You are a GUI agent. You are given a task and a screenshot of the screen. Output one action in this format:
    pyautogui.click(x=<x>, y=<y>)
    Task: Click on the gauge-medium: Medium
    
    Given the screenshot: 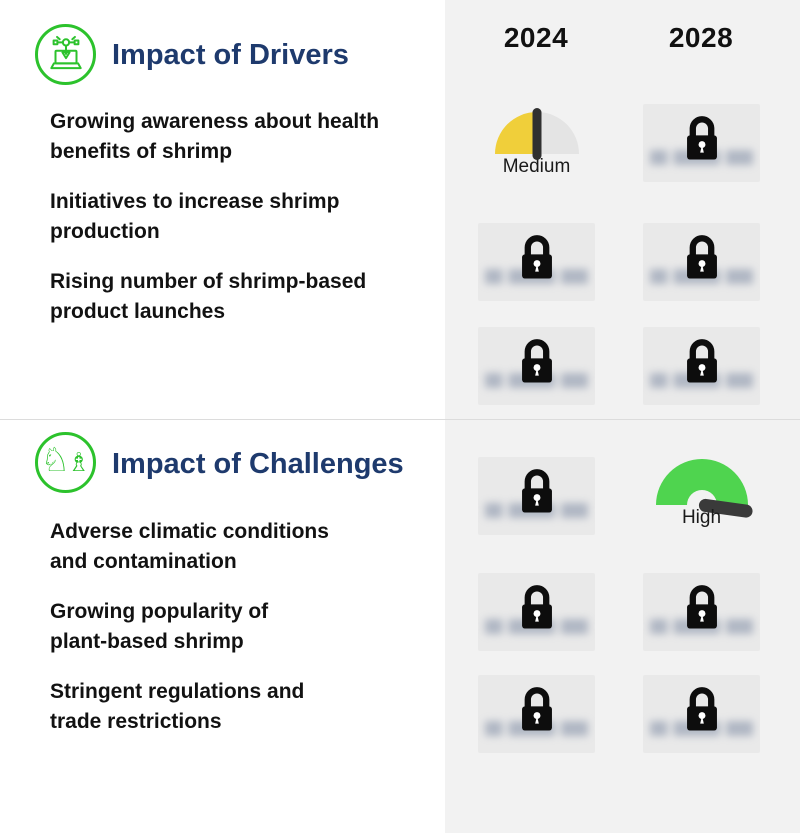 What is the action you would take?
    pyautogui.click(x=536, y=143)
    